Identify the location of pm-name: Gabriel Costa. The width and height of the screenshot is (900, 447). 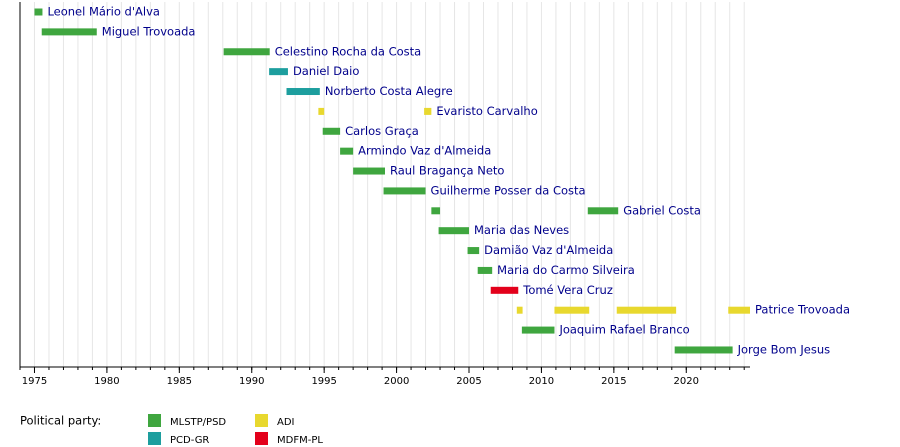
(662, 210).